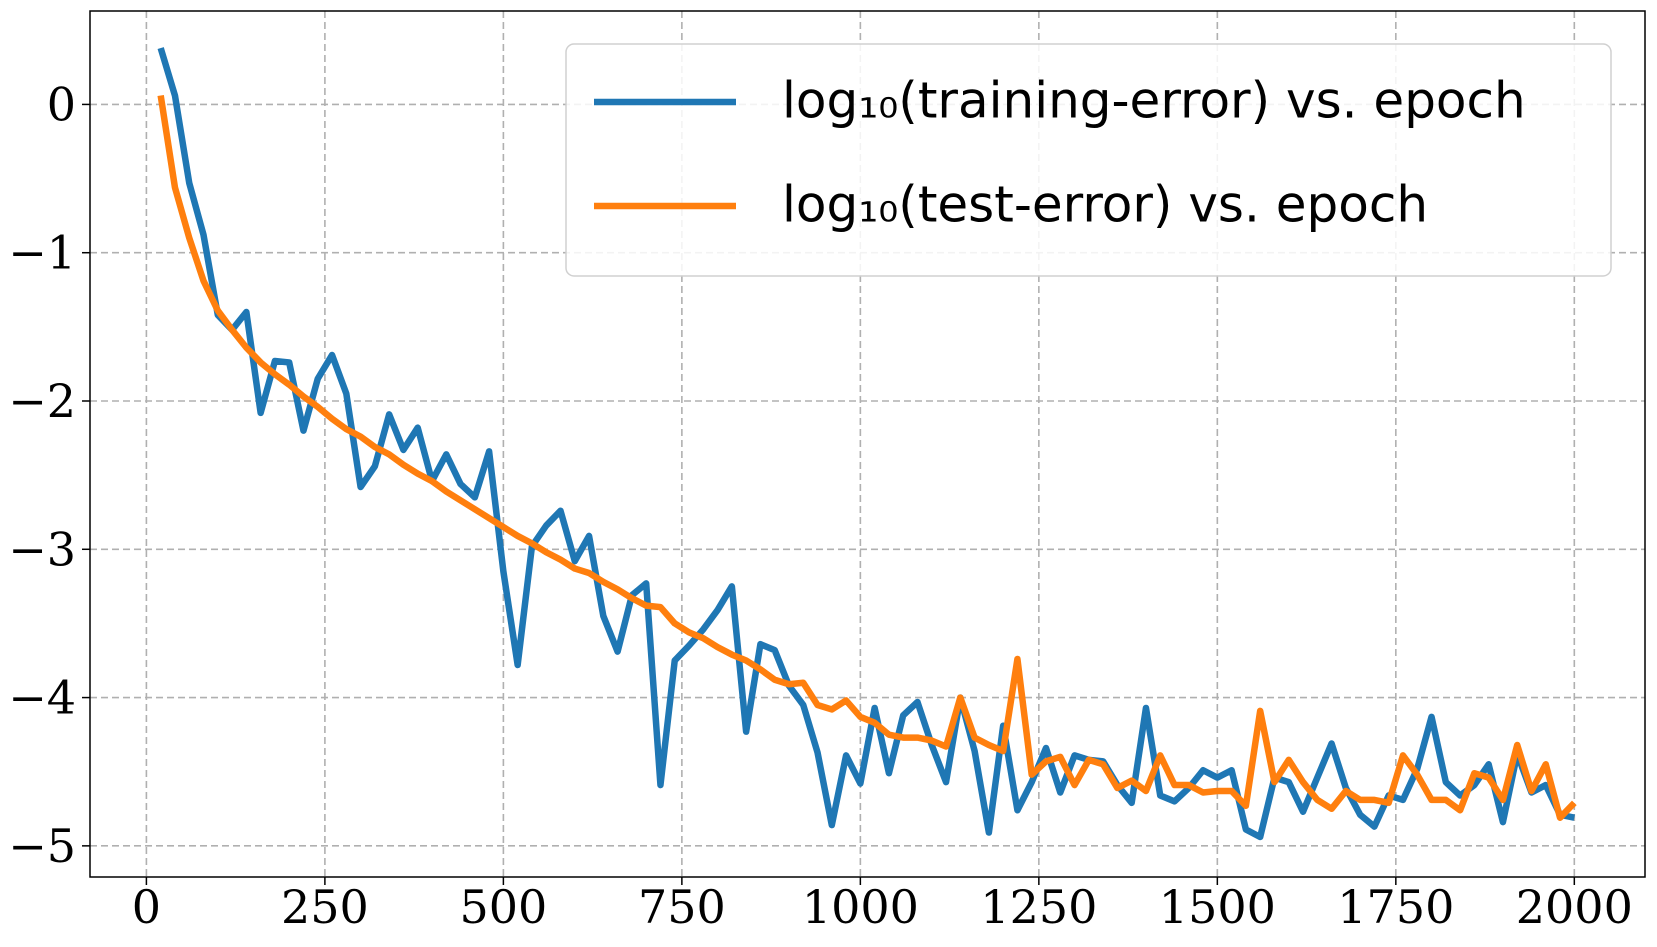 This screenshot has width=1657, height=947. I want to click on x-tick-label: 2000, so click(1574, 907).